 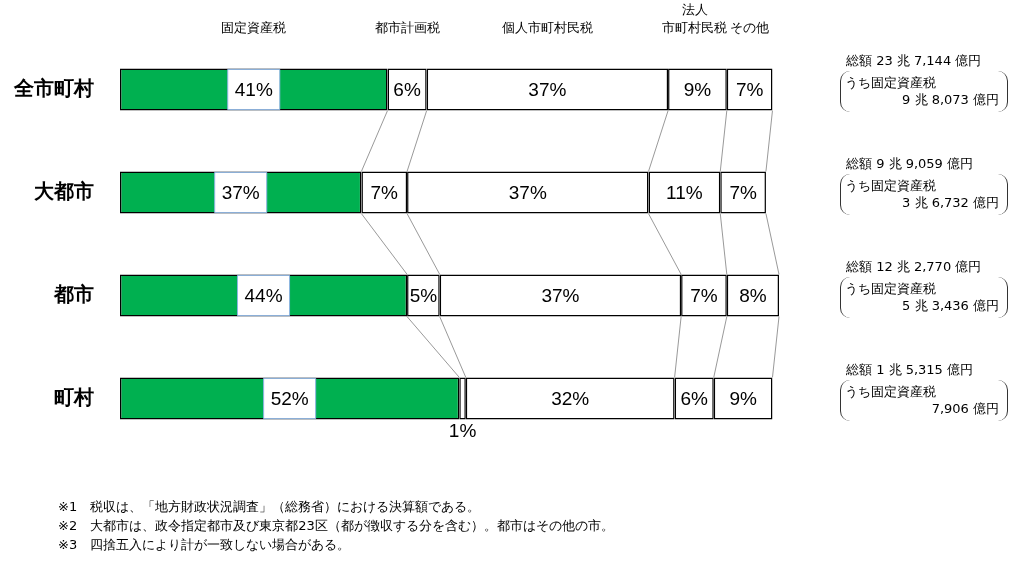 What do you see at coordinates (336, 526) in the screenshot?
I see `text: ※2 大都市は、政令指定都市及び東京都23区（都が徴収する分を含む）。都市はその他の市。` at bounding box center [336, 526].